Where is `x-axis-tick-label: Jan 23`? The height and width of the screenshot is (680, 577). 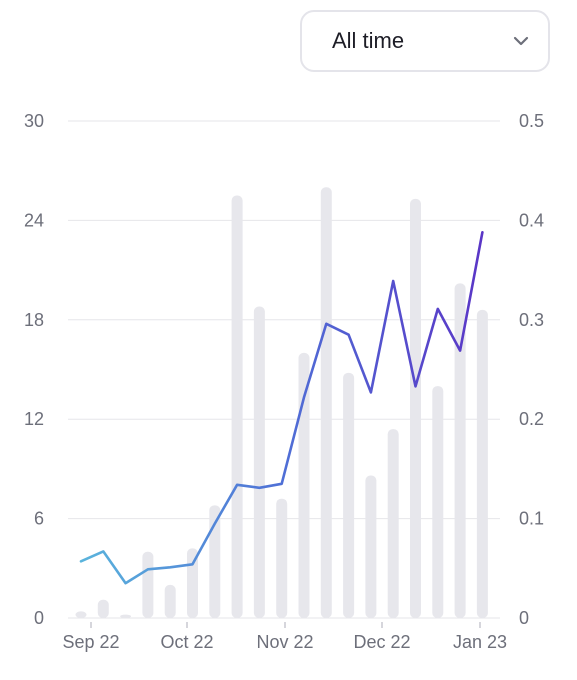 x-axis-tick-label: Jan 23 is located at coordinates (480, 642).